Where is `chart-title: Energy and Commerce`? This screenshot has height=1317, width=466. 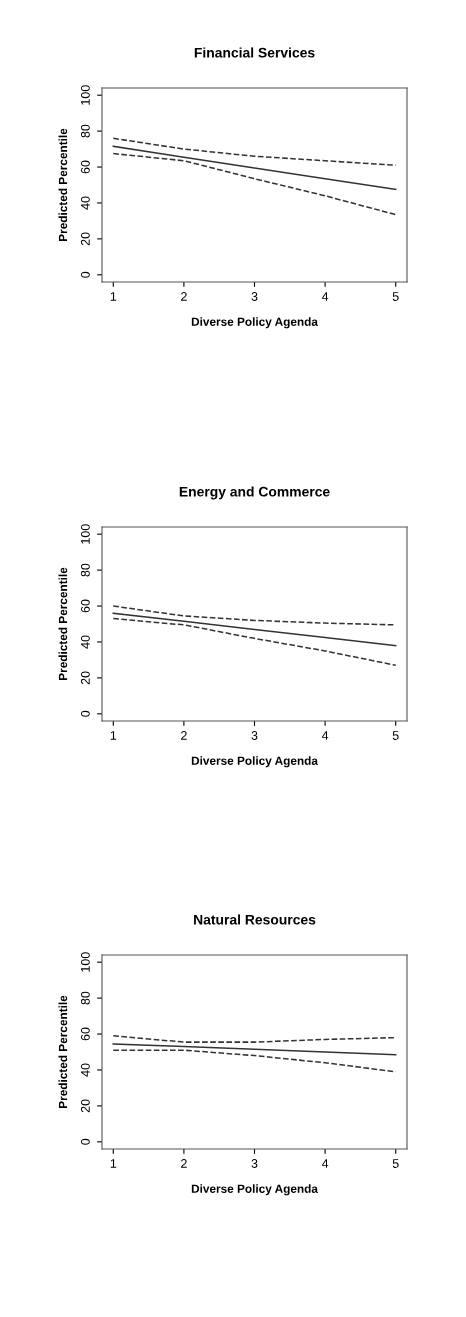
chart-title: Energy and Commerce is located at coordinates (254, 493).